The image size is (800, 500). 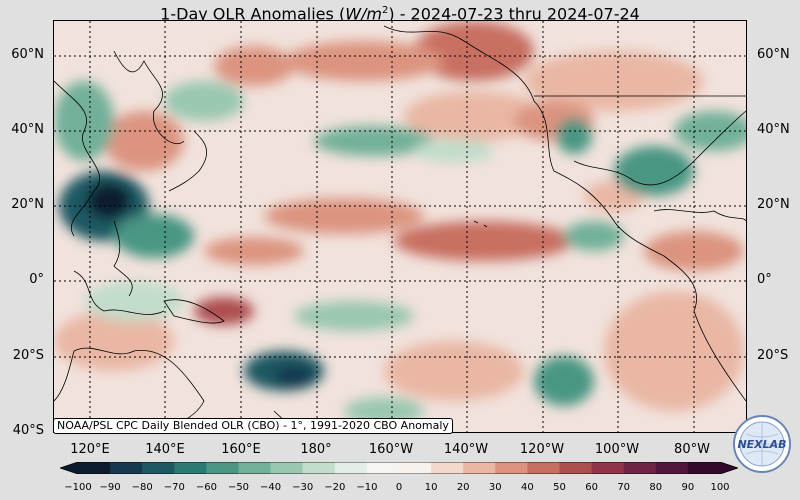 What do you see at coordinates (466, 449) in the screenshot?
I see `lon-label-140w: 140°W` at bounding box center [466, 449].